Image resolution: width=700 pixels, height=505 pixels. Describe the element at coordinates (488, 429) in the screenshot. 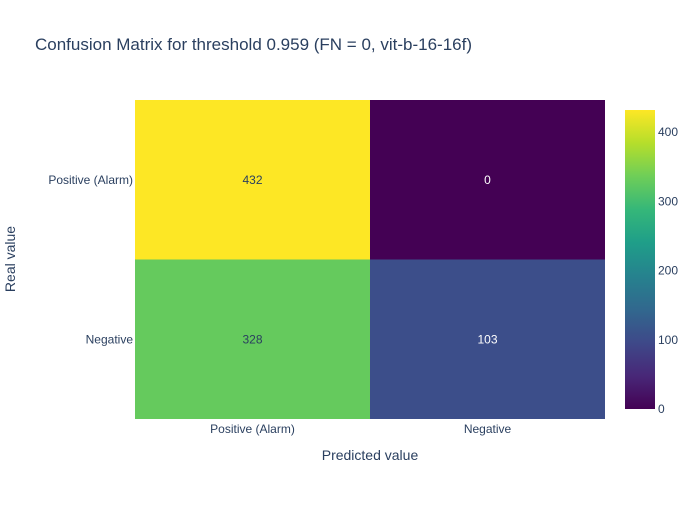

I see `x-tick-label: Negative` at that location.